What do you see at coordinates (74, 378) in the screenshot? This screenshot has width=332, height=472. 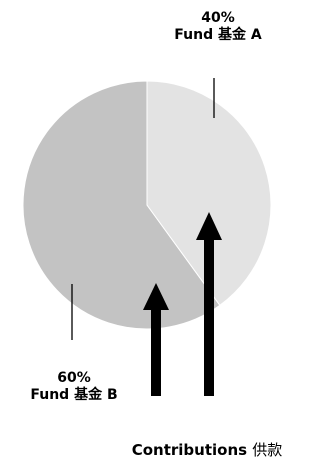 I see `fund-b-percent: 60%` at bounding box center [74, 378].